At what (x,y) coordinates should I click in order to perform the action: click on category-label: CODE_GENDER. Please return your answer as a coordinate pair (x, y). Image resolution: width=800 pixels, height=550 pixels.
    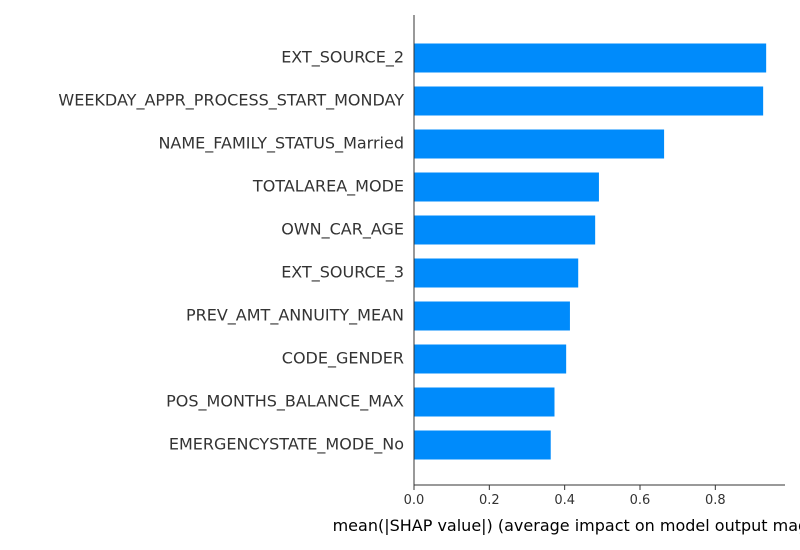
    Looking at the image, I should click on (343, 359).